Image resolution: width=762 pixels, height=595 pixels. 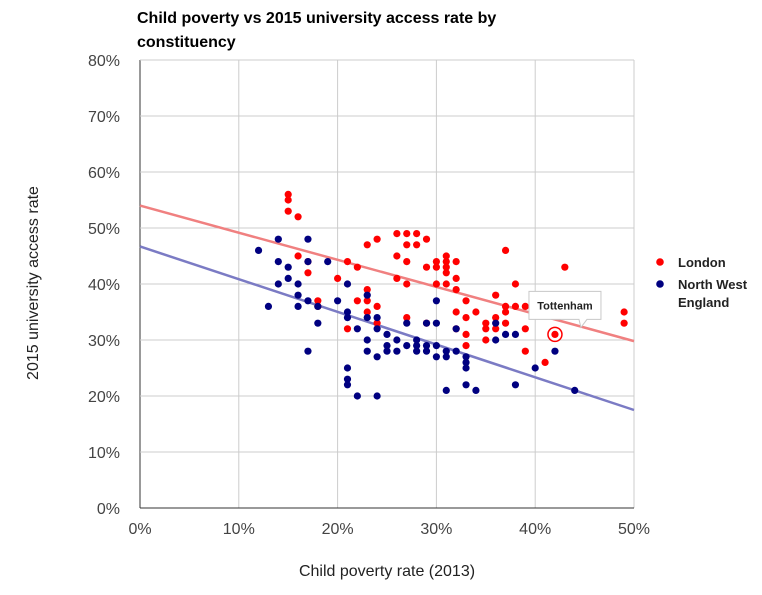 I want to click on legend-item: North West England, so click(x=702, y=293).